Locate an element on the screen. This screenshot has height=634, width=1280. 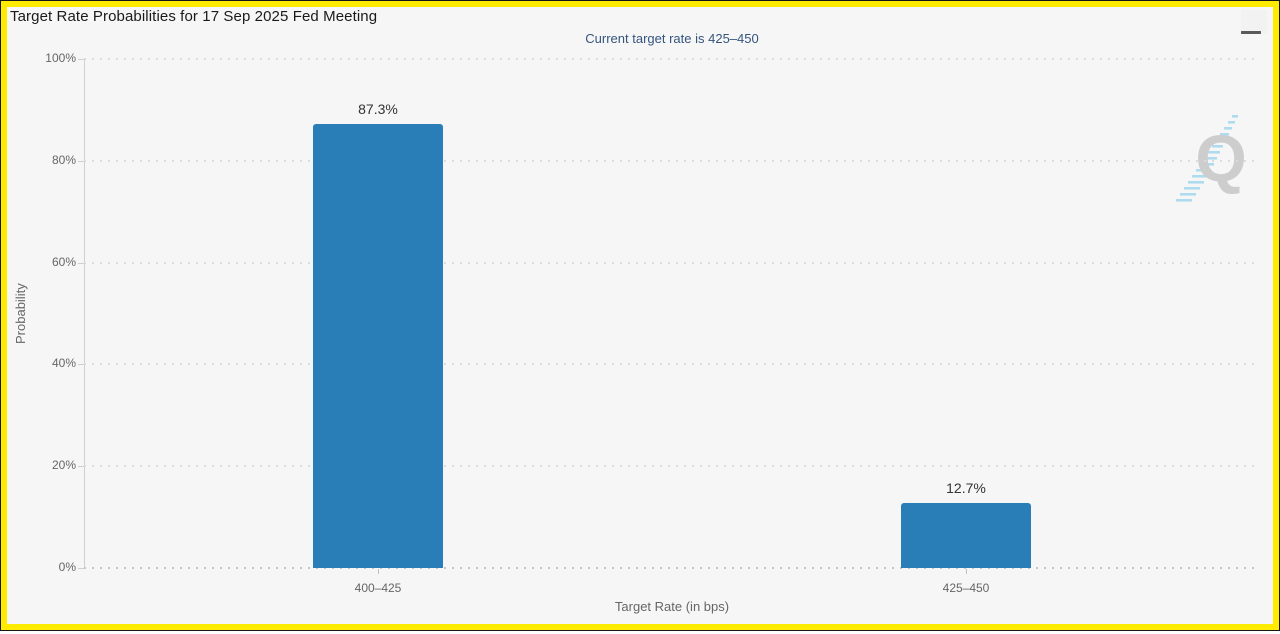
y-axis-line is located at coordinates (84, 313).